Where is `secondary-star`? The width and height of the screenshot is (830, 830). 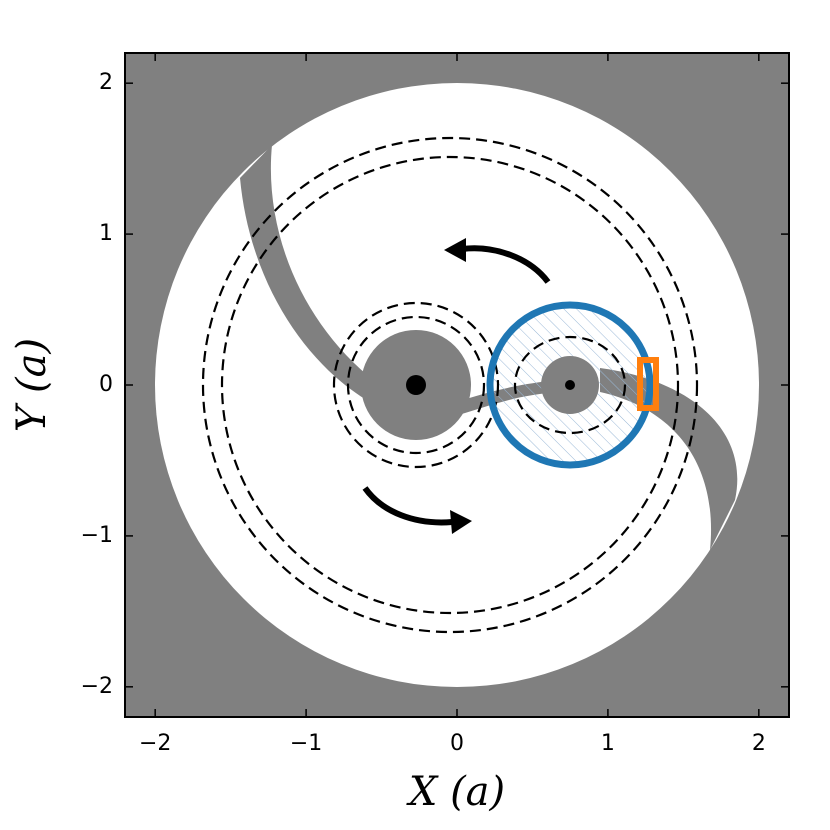 secondary-star is located at coordinates (570, 385).